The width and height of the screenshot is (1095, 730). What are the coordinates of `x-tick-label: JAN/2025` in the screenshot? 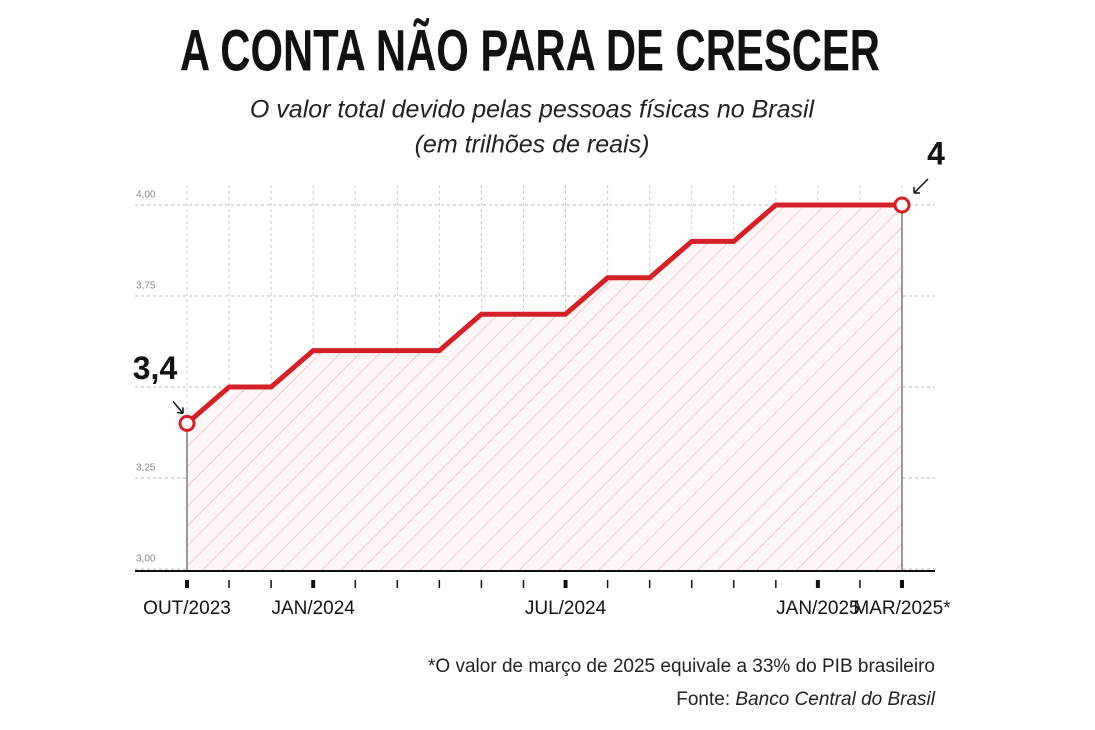 It's located at (817, 608).